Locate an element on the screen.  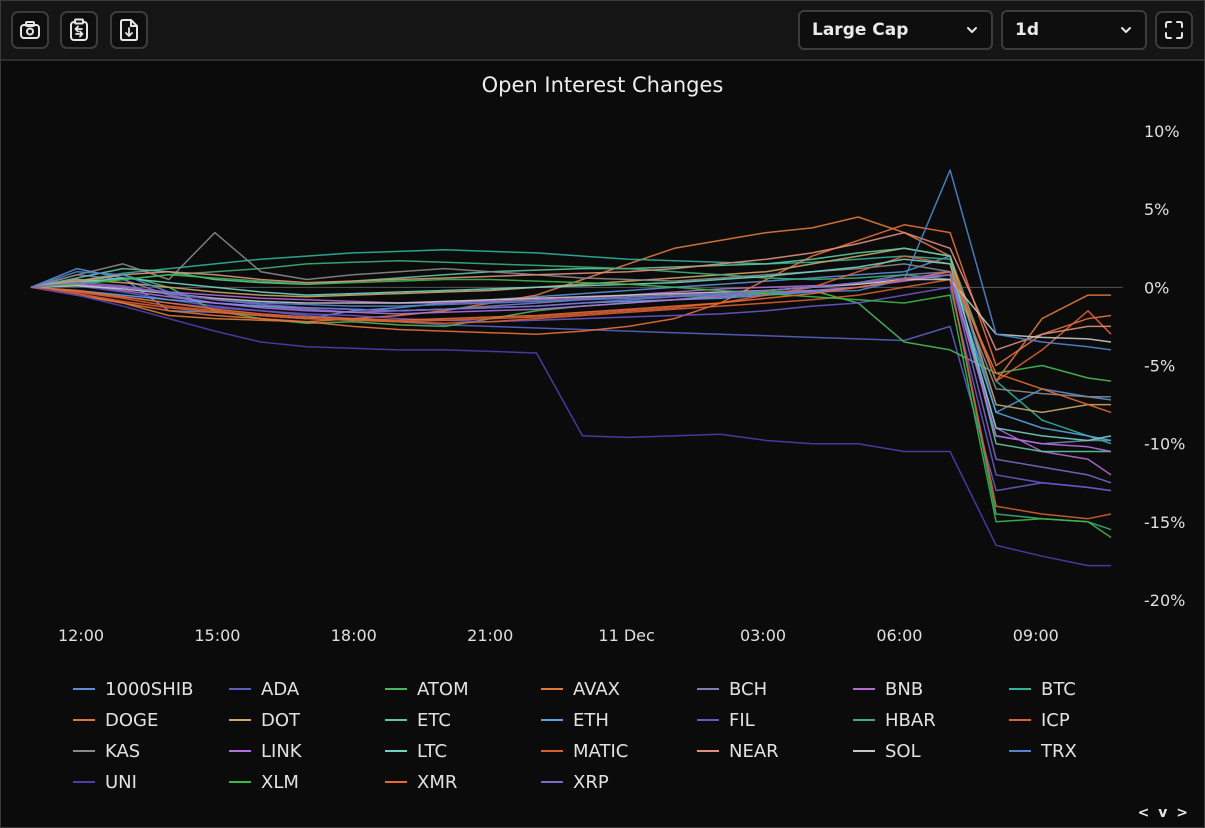
legend-pager: < v > is located at coordinates (1163, 813).